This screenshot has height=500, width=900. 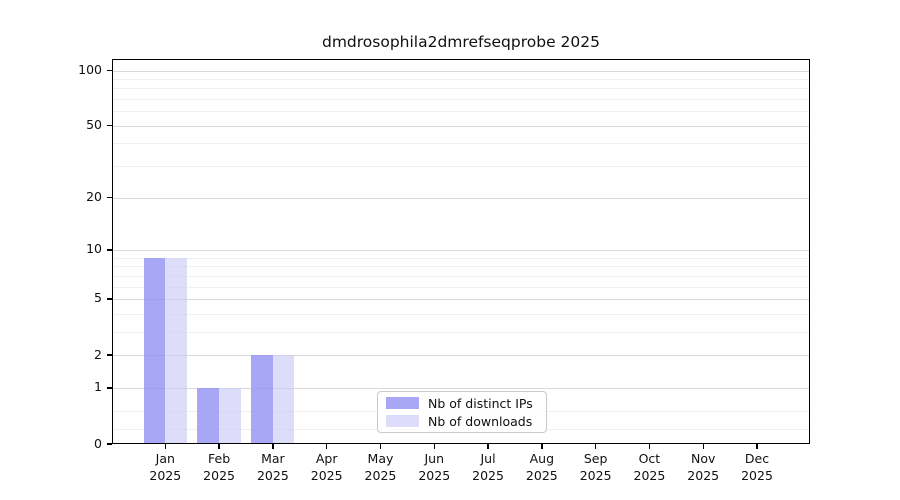 What do you see at coordinates (703, 458) in the screenshot?
I see `x-tick-month: Nov` at bounding box center [703, 458].